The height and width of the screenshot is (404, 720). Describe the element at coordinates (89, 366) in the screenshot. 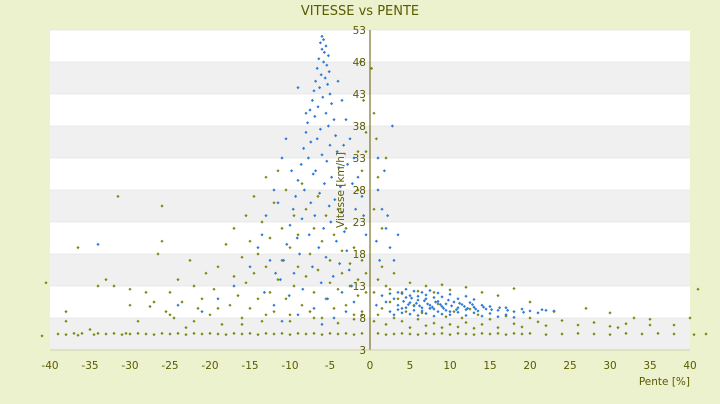

I see `x-tick-label: -35` at that location.